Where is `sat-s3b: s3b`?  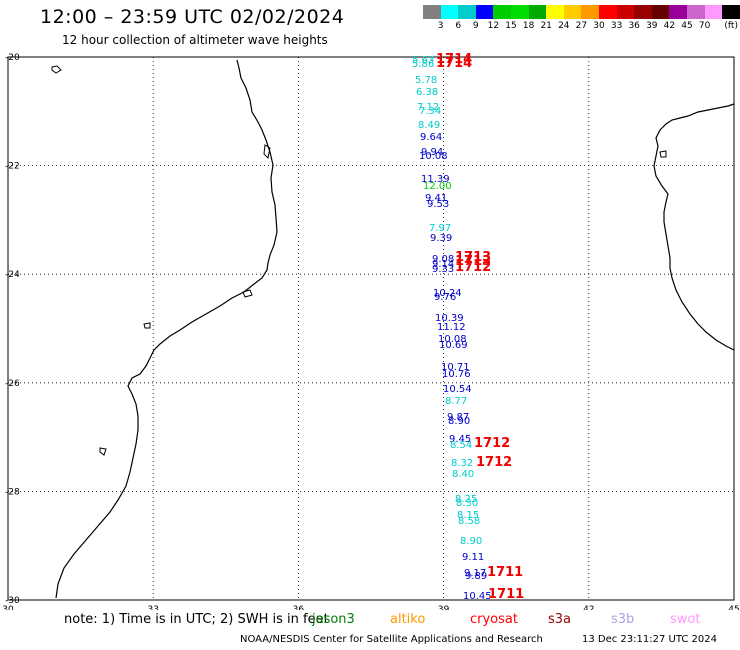
sat-s3b: s3b is located at coordinates (623, 619).